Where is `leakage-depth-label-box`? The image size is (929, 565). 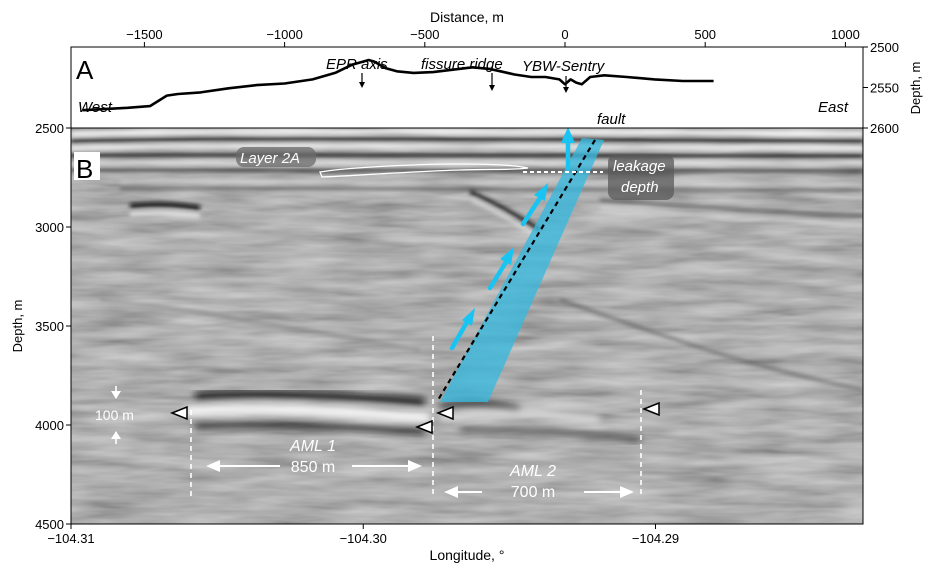
leakage-depth-label-box is located at coordinates (641, 177).